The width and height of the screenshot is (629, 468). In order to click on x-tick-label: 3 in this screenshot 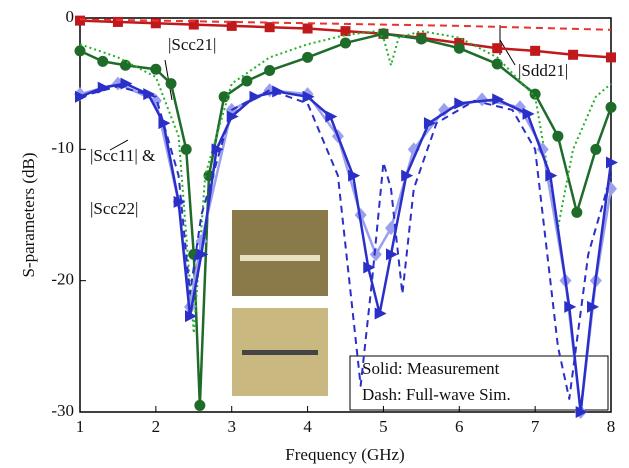, I will do `click(231, 426)`.